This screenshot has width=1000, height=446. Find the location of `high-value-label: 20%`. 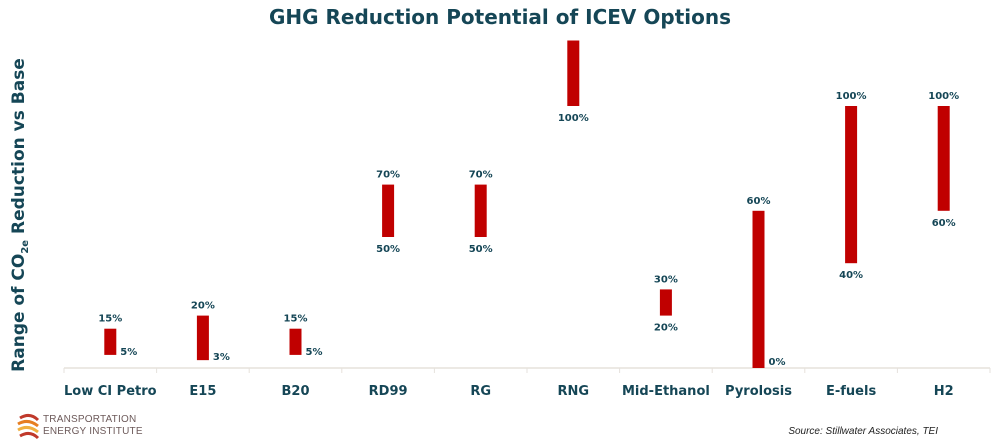

high-value-label: 20% is located at coordinates (203, 306).